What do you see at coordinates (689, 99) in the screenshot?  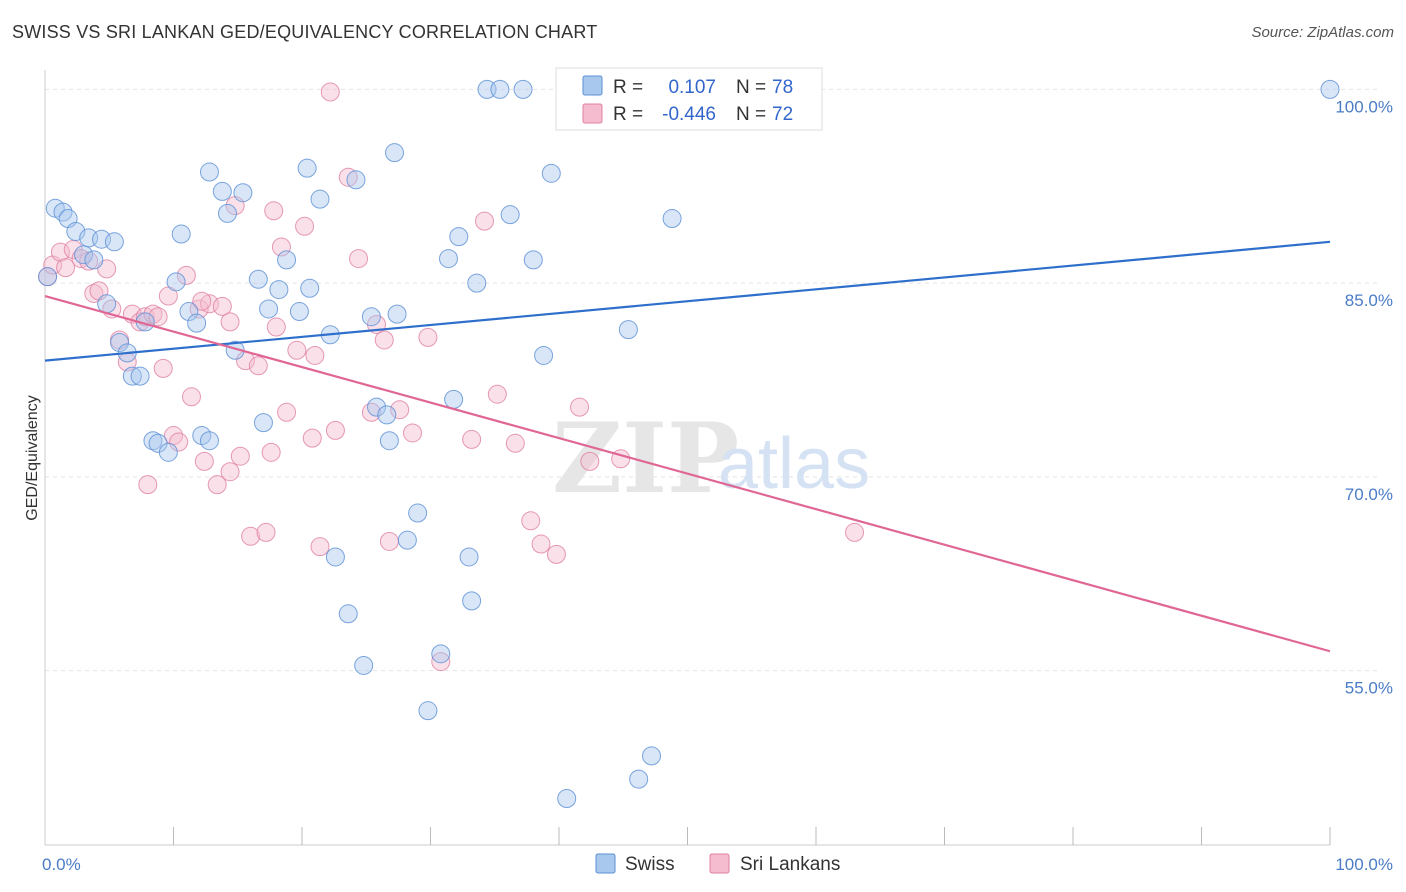 I see `legend-box: R = 0.107 N = 78 R = -0.446 N = 72` at bounding box center [689, 99].